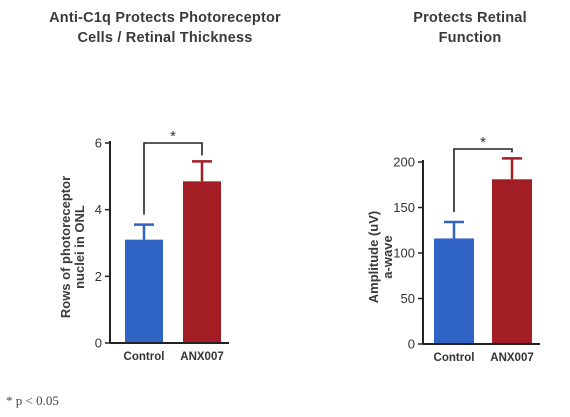 The width and height of the screenshot is (570, 417). What do you see at coordinates (32, 400) in the screenshot?
I see `significance-footnote: * p < 0.05` at bounding box center [32, 400].